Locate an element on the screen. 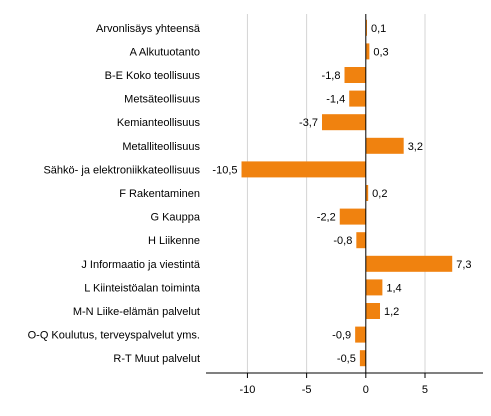 This screenshot has width=491, height=416. category-label: Kemianteollisuus is located at coordinates (159, 123).